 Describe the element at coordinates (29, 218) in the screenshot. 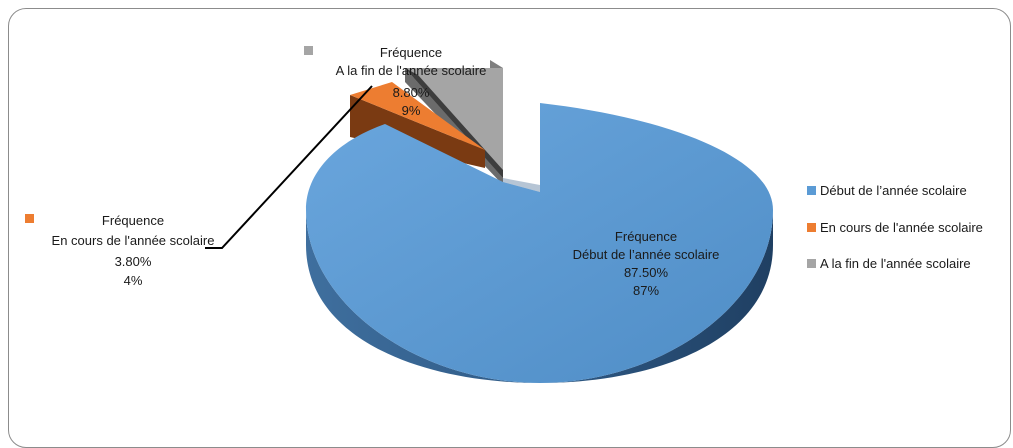

I see `label-marker-en-cours` at that location.